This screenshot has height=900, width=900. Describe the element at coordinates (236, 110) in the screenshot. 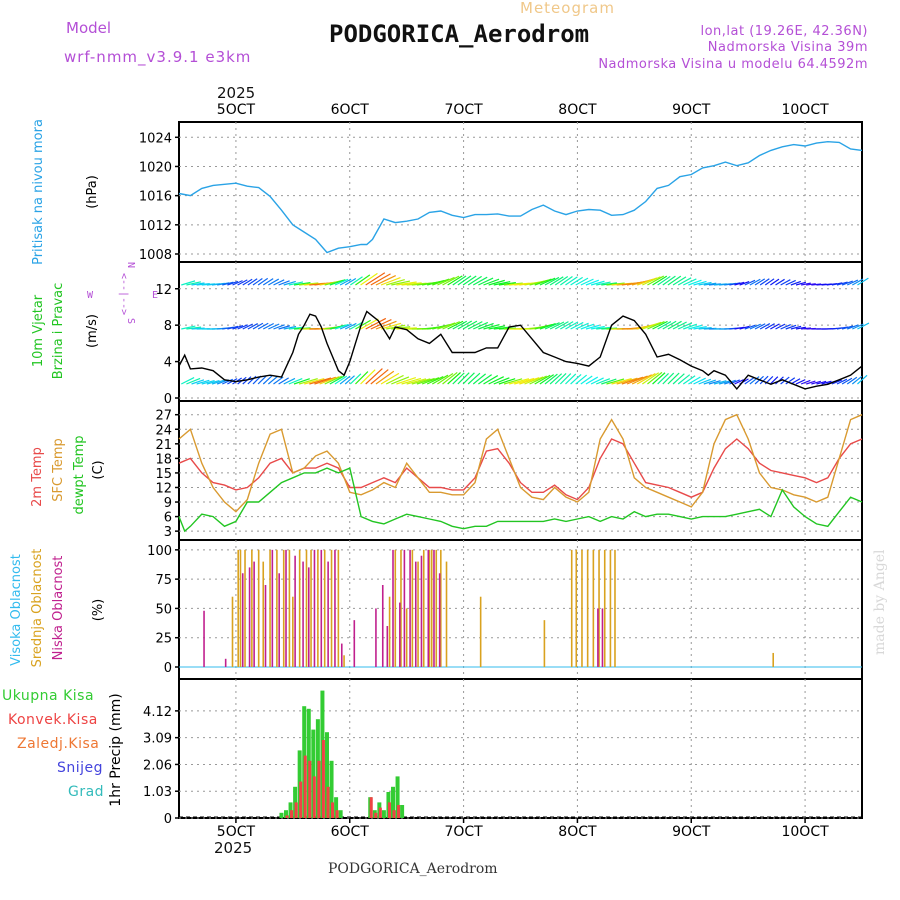

I see `xtick-label-top: 5OCT` at that location.